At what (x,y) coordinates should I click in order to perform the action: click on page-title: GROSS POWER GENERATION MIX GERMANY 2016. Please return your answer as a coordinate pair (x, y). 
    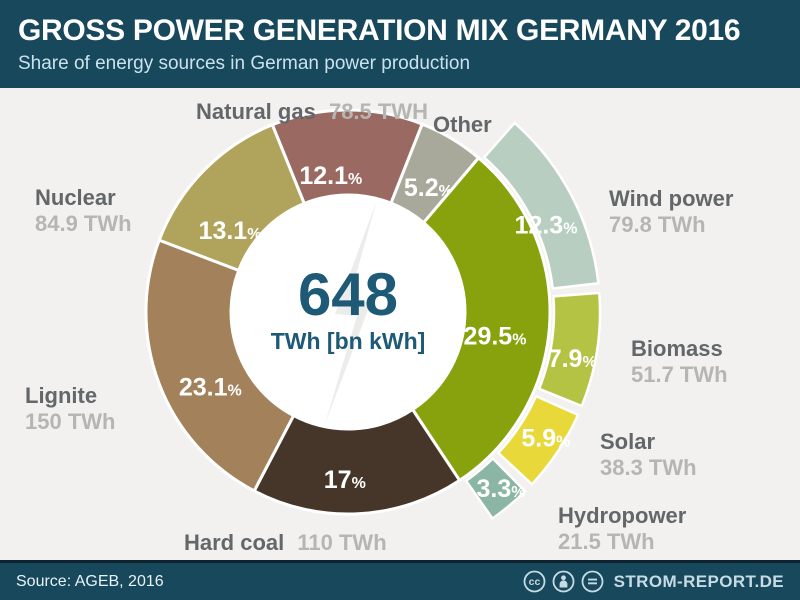
    Looking at the image, I should click on (379, 30).